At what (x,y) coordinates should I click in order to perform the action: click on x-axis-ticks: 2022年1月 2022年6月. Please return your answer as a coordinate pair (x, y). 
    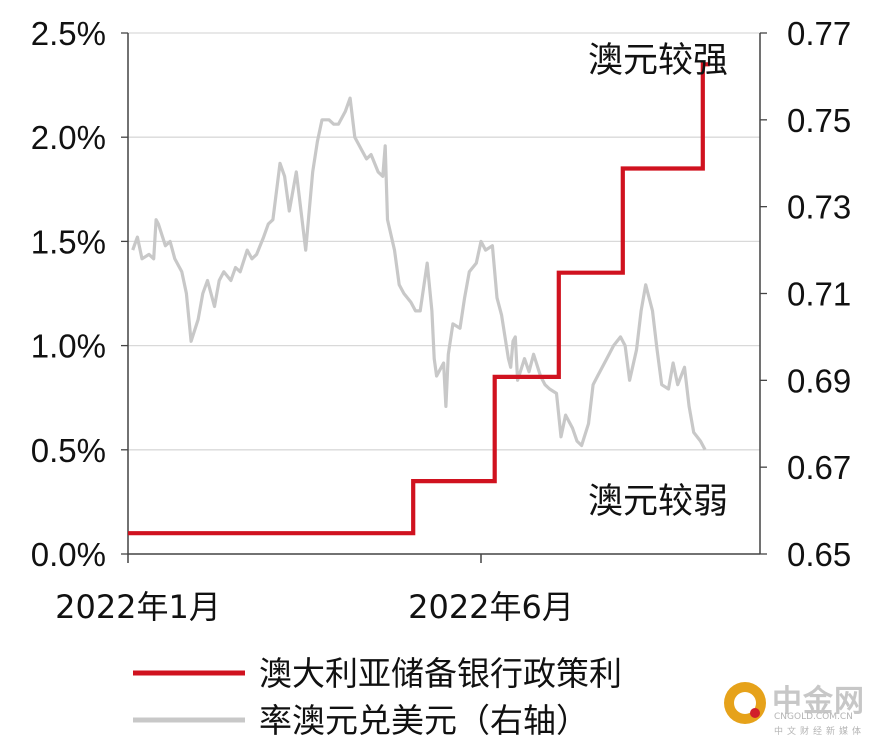
    Looking at the image, I should click on (314, 590).